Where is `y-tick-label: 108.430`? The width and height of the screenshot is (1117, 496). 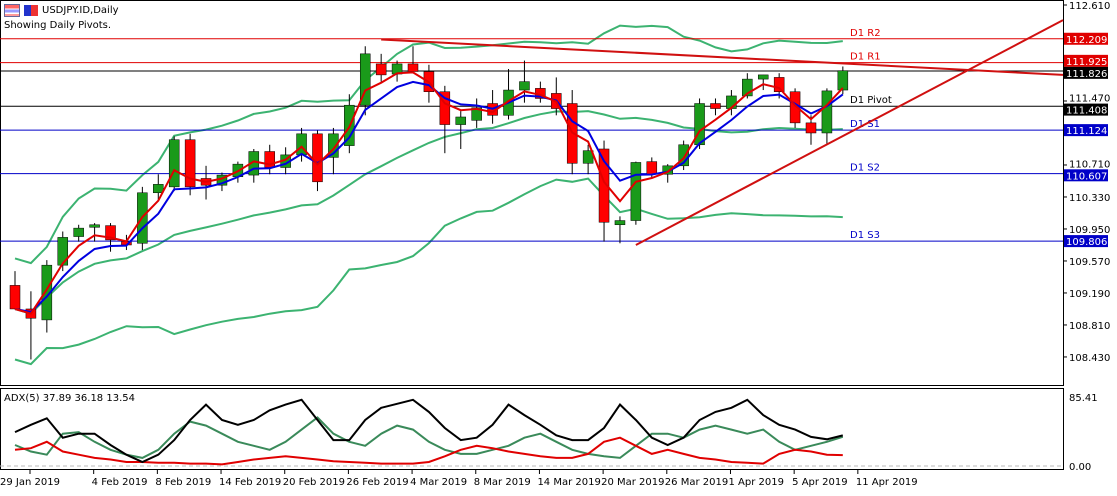
y-tick-label: 108.430 is located at coordinates (1089, 358).